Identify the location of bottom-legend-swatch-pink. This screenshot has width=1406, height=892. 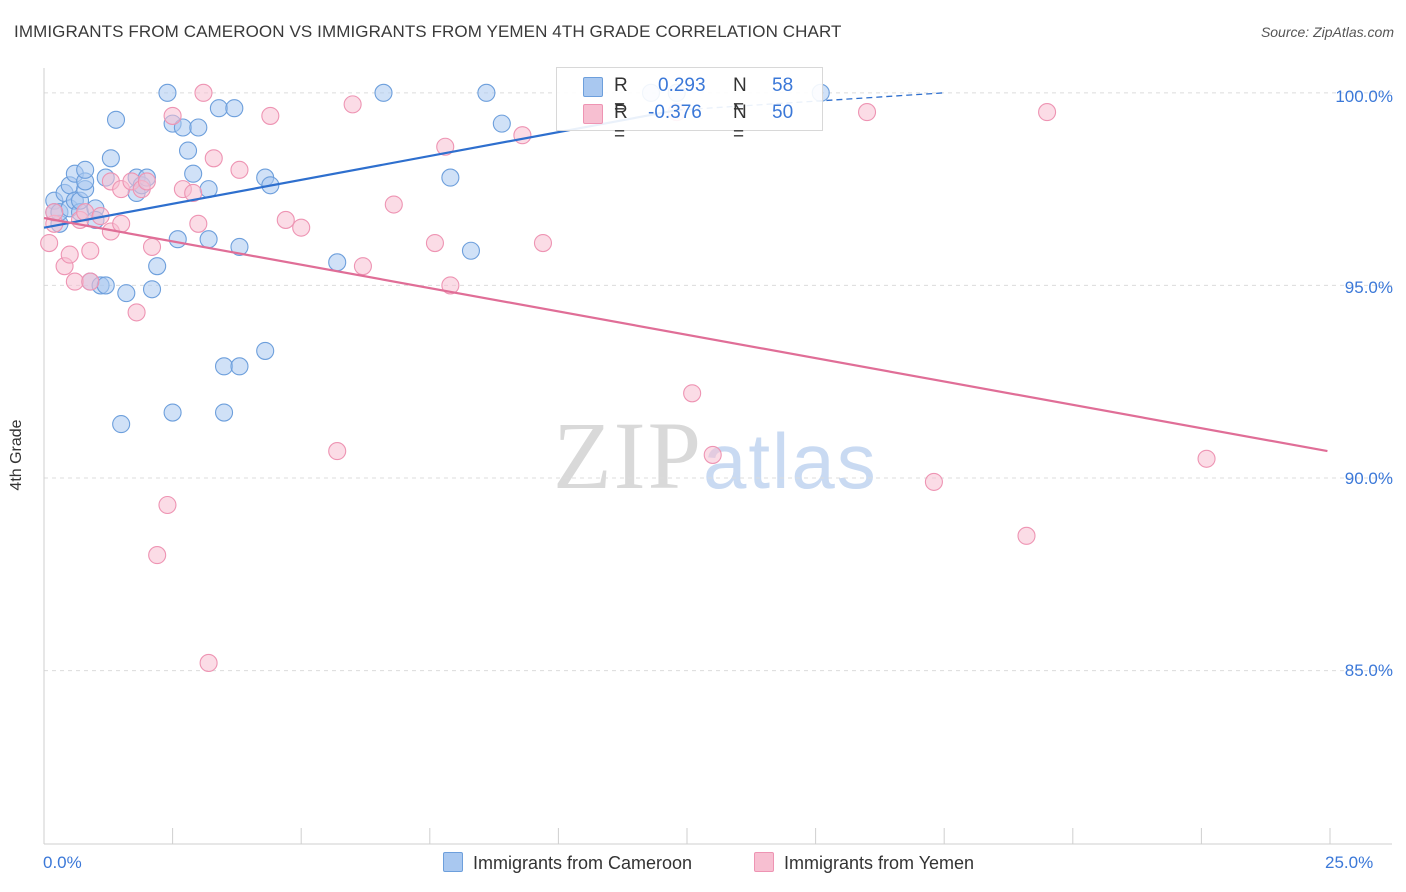
(764, 862).